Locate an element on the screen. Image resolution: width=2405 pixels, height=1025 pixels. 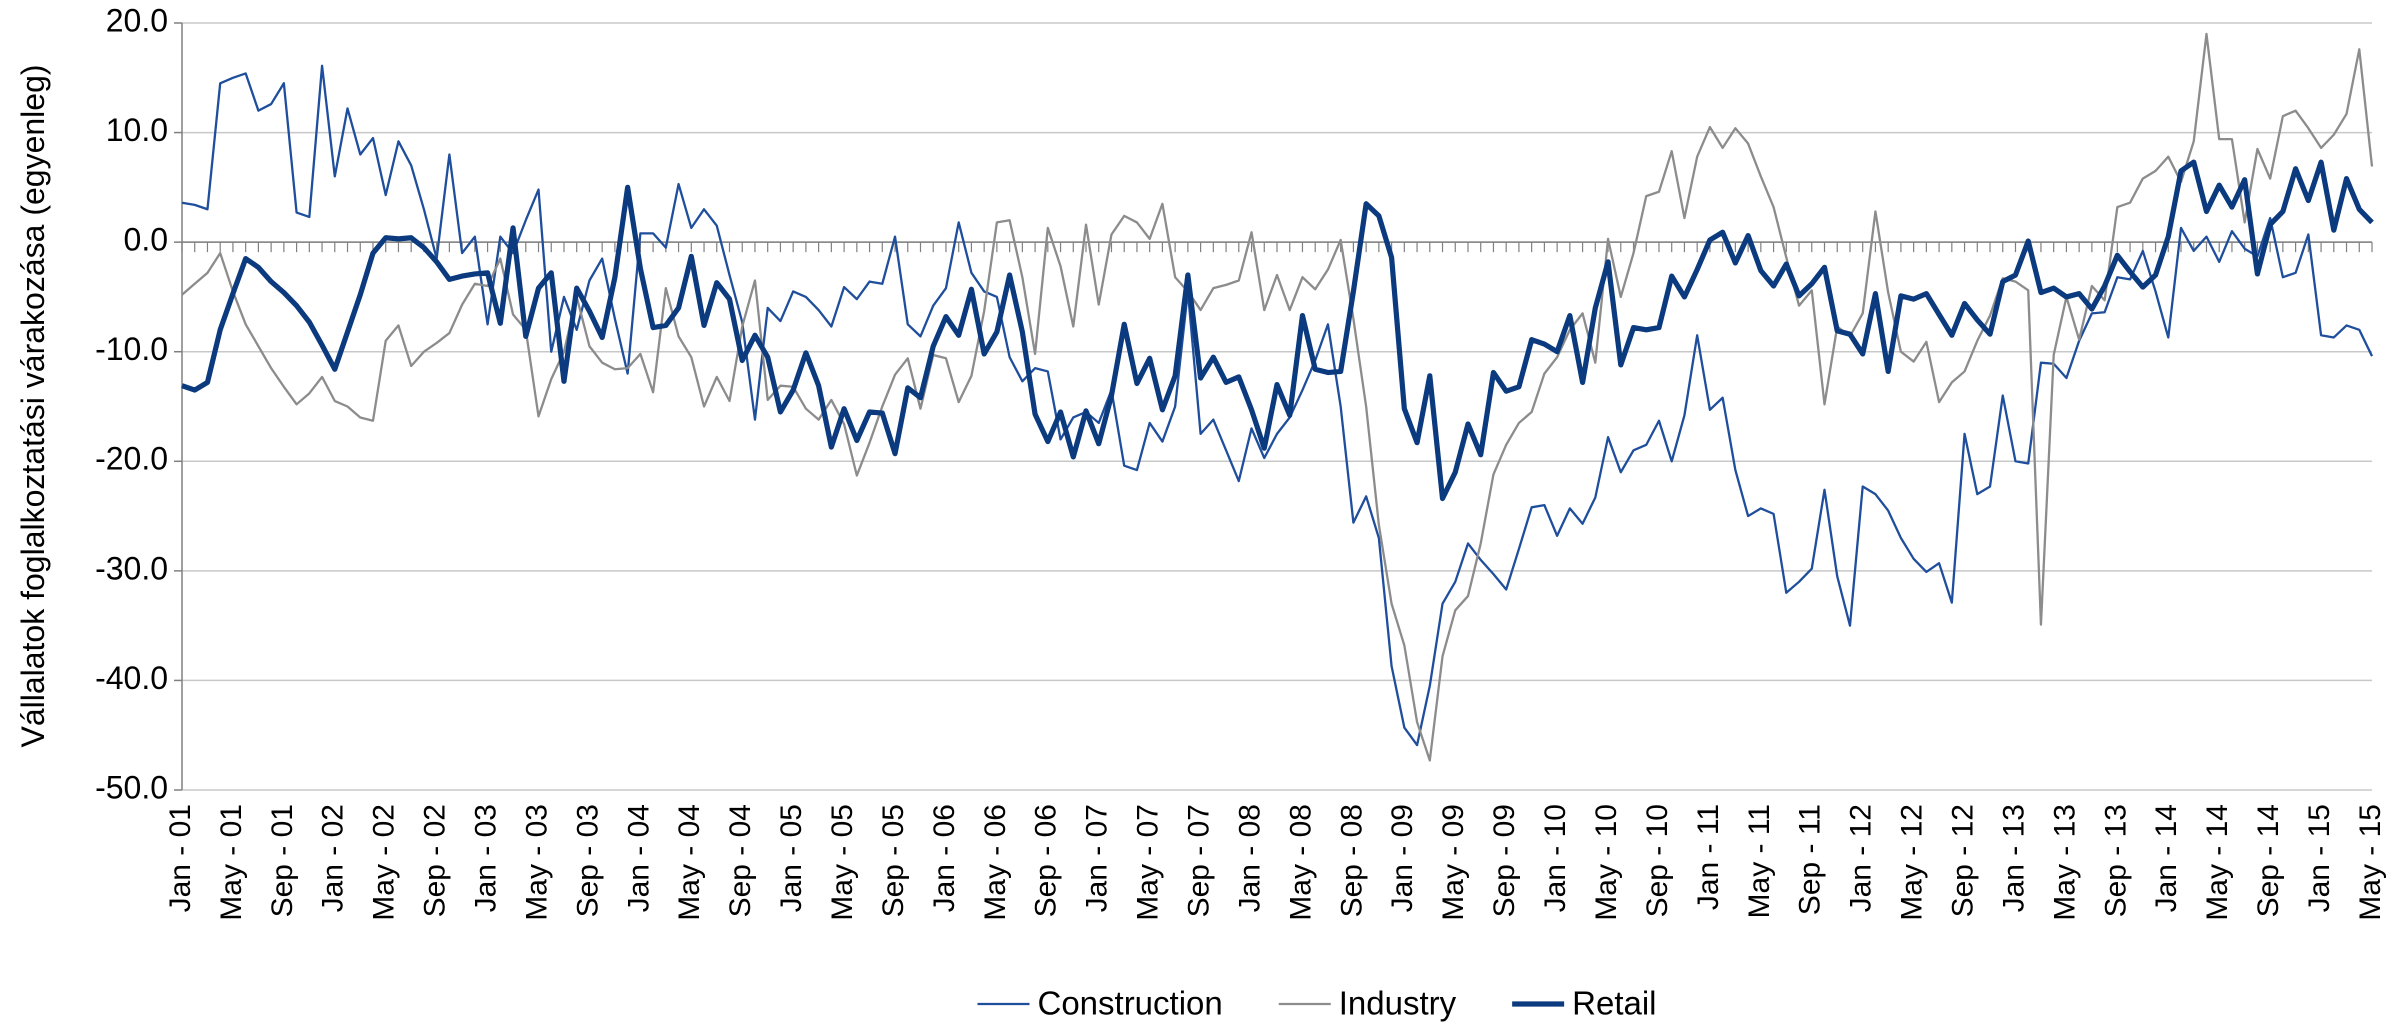
x-tick-label: May - 01 is located at coordinates (231, 862).